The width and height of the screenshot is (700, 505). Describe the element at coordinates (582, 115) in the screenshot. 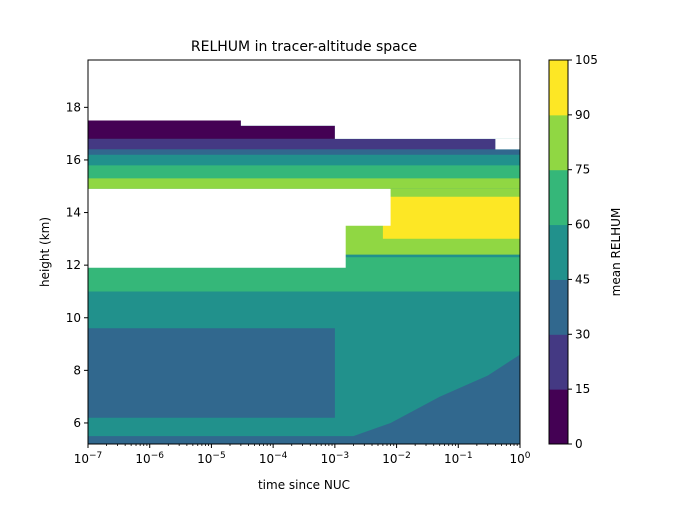

I see `colorbar-tick-label: 90` at that location.